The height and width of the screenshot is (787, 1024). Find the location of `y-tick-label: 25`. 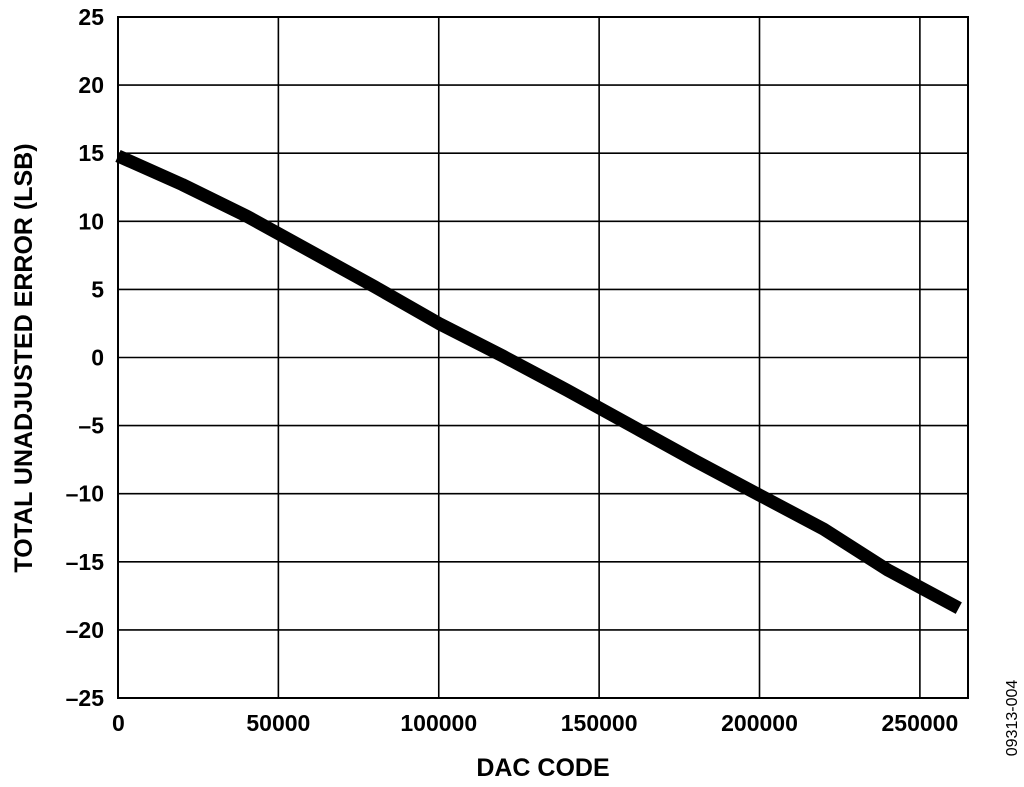

y-tick-label: 25 is located at coordinates (91, 17).